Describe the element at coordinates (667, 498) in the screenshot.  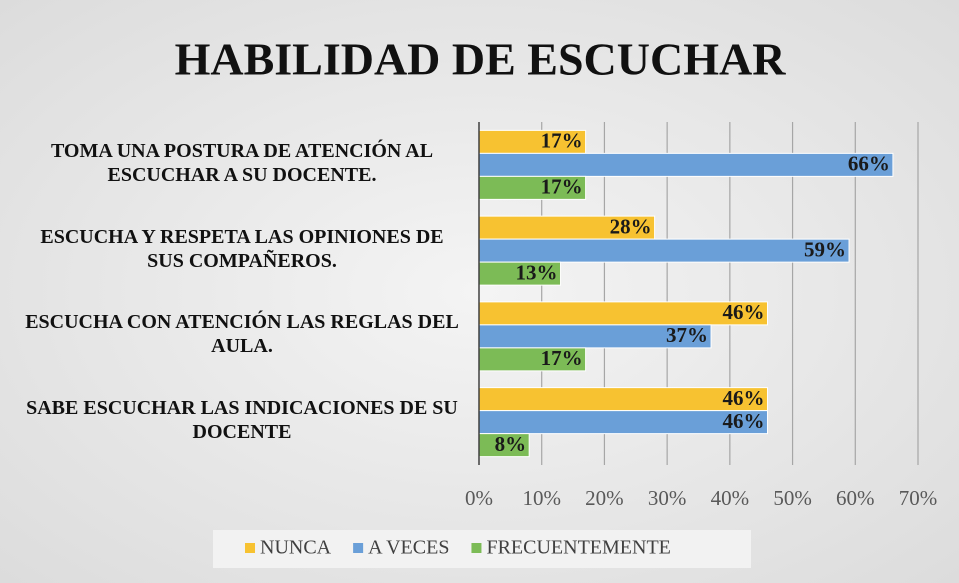
I see `x-tick-label: 30%` at that location.